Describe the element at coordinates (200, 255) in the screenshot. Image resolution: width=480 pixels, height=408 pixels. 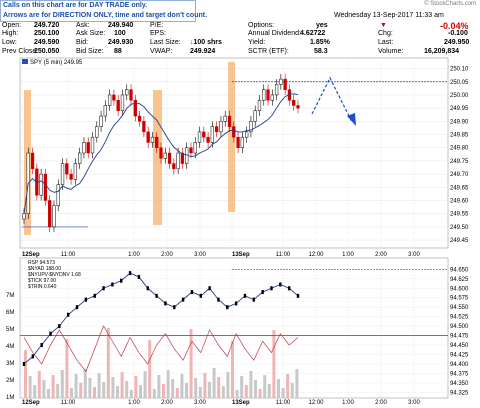
I see `price-x-tick: 3:00` at that location.